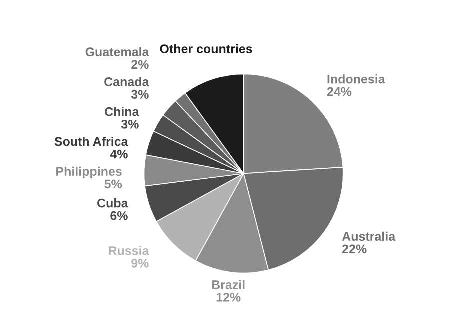 Image resolution: width=460 pixels, height=326 pixels. Describe the element at coordinates (122, 111) in the screenshot. I see `slice-label: China` at that location.